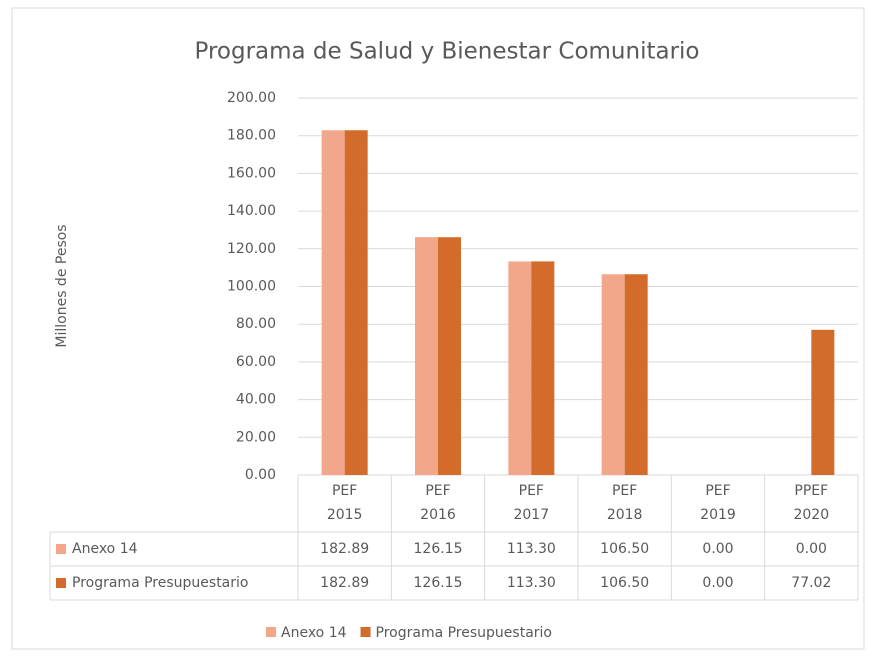 This screenshot has height=657, width=869. Describe the element at coordinates (256, 362) in the screenshot. I see `y-tick-label: 60.00` at that location.